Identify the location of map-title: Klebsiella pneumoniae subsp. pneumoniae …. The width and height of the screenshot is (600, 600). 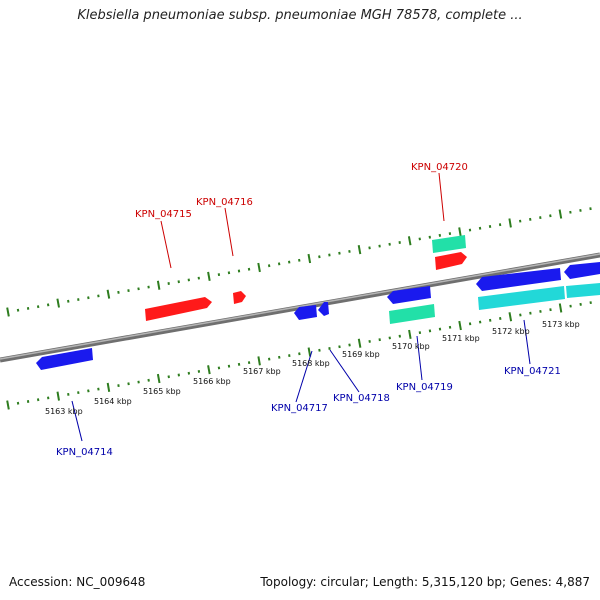
(300, 15).